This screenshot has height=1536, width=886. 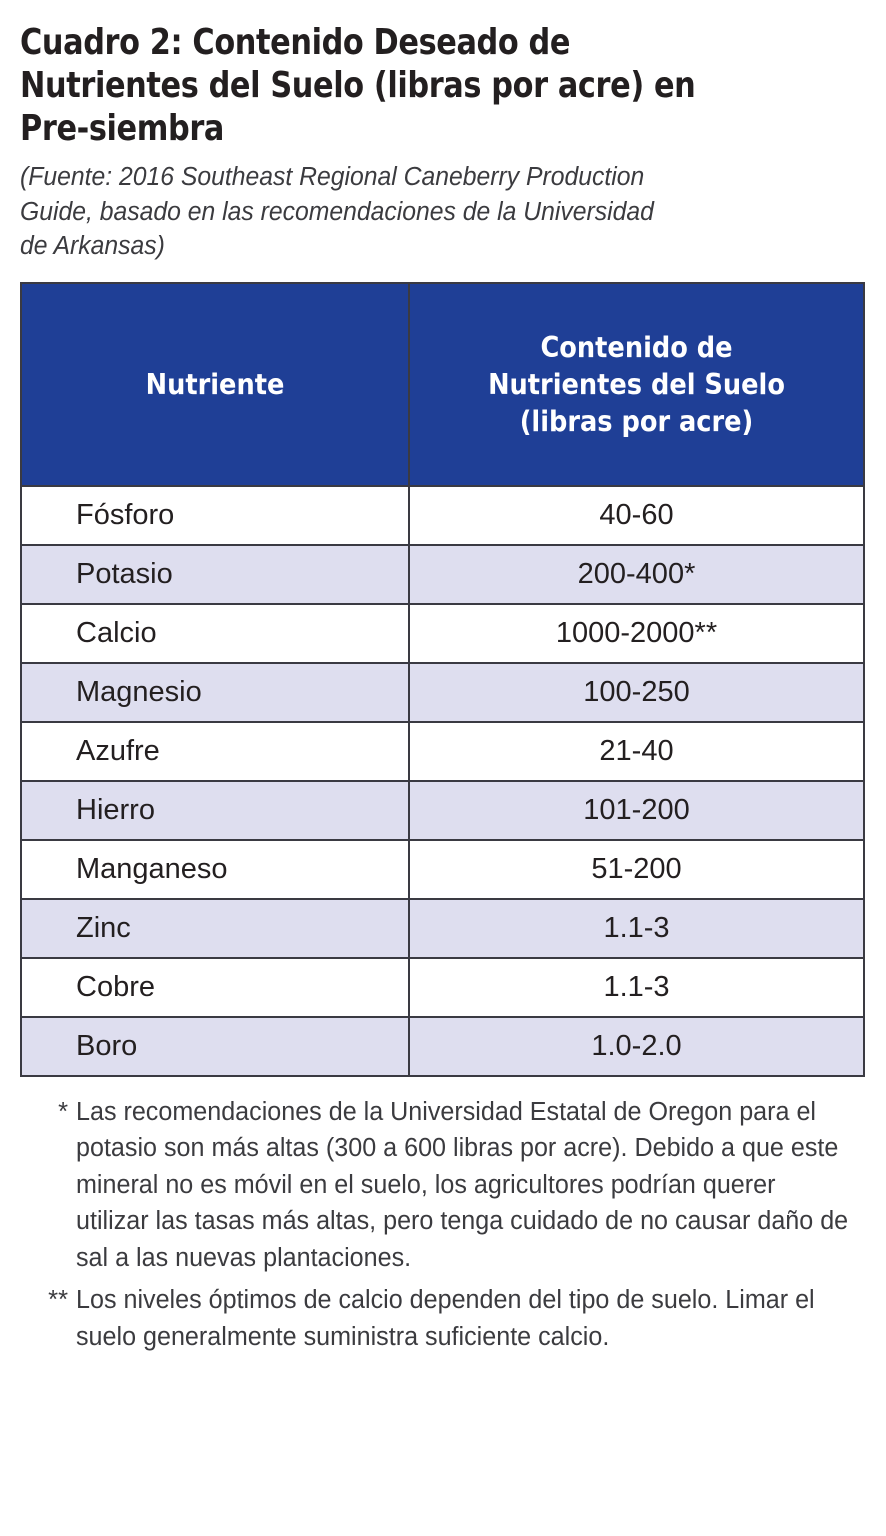 I want to click on cell-nutrient: Calcio, so click(x=215, y=633).